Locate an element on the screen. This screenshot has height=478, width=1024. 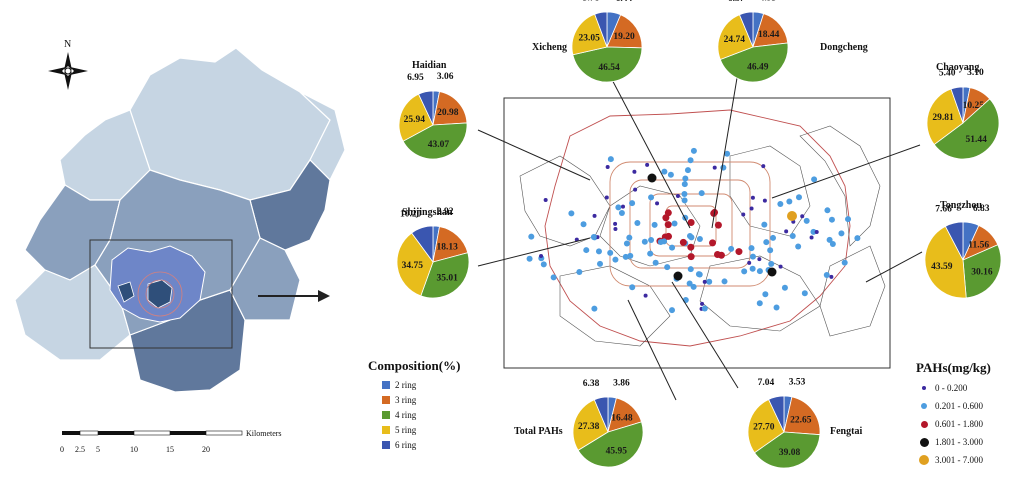
leader-line-chaoyang is located at coordinates (846, 171).